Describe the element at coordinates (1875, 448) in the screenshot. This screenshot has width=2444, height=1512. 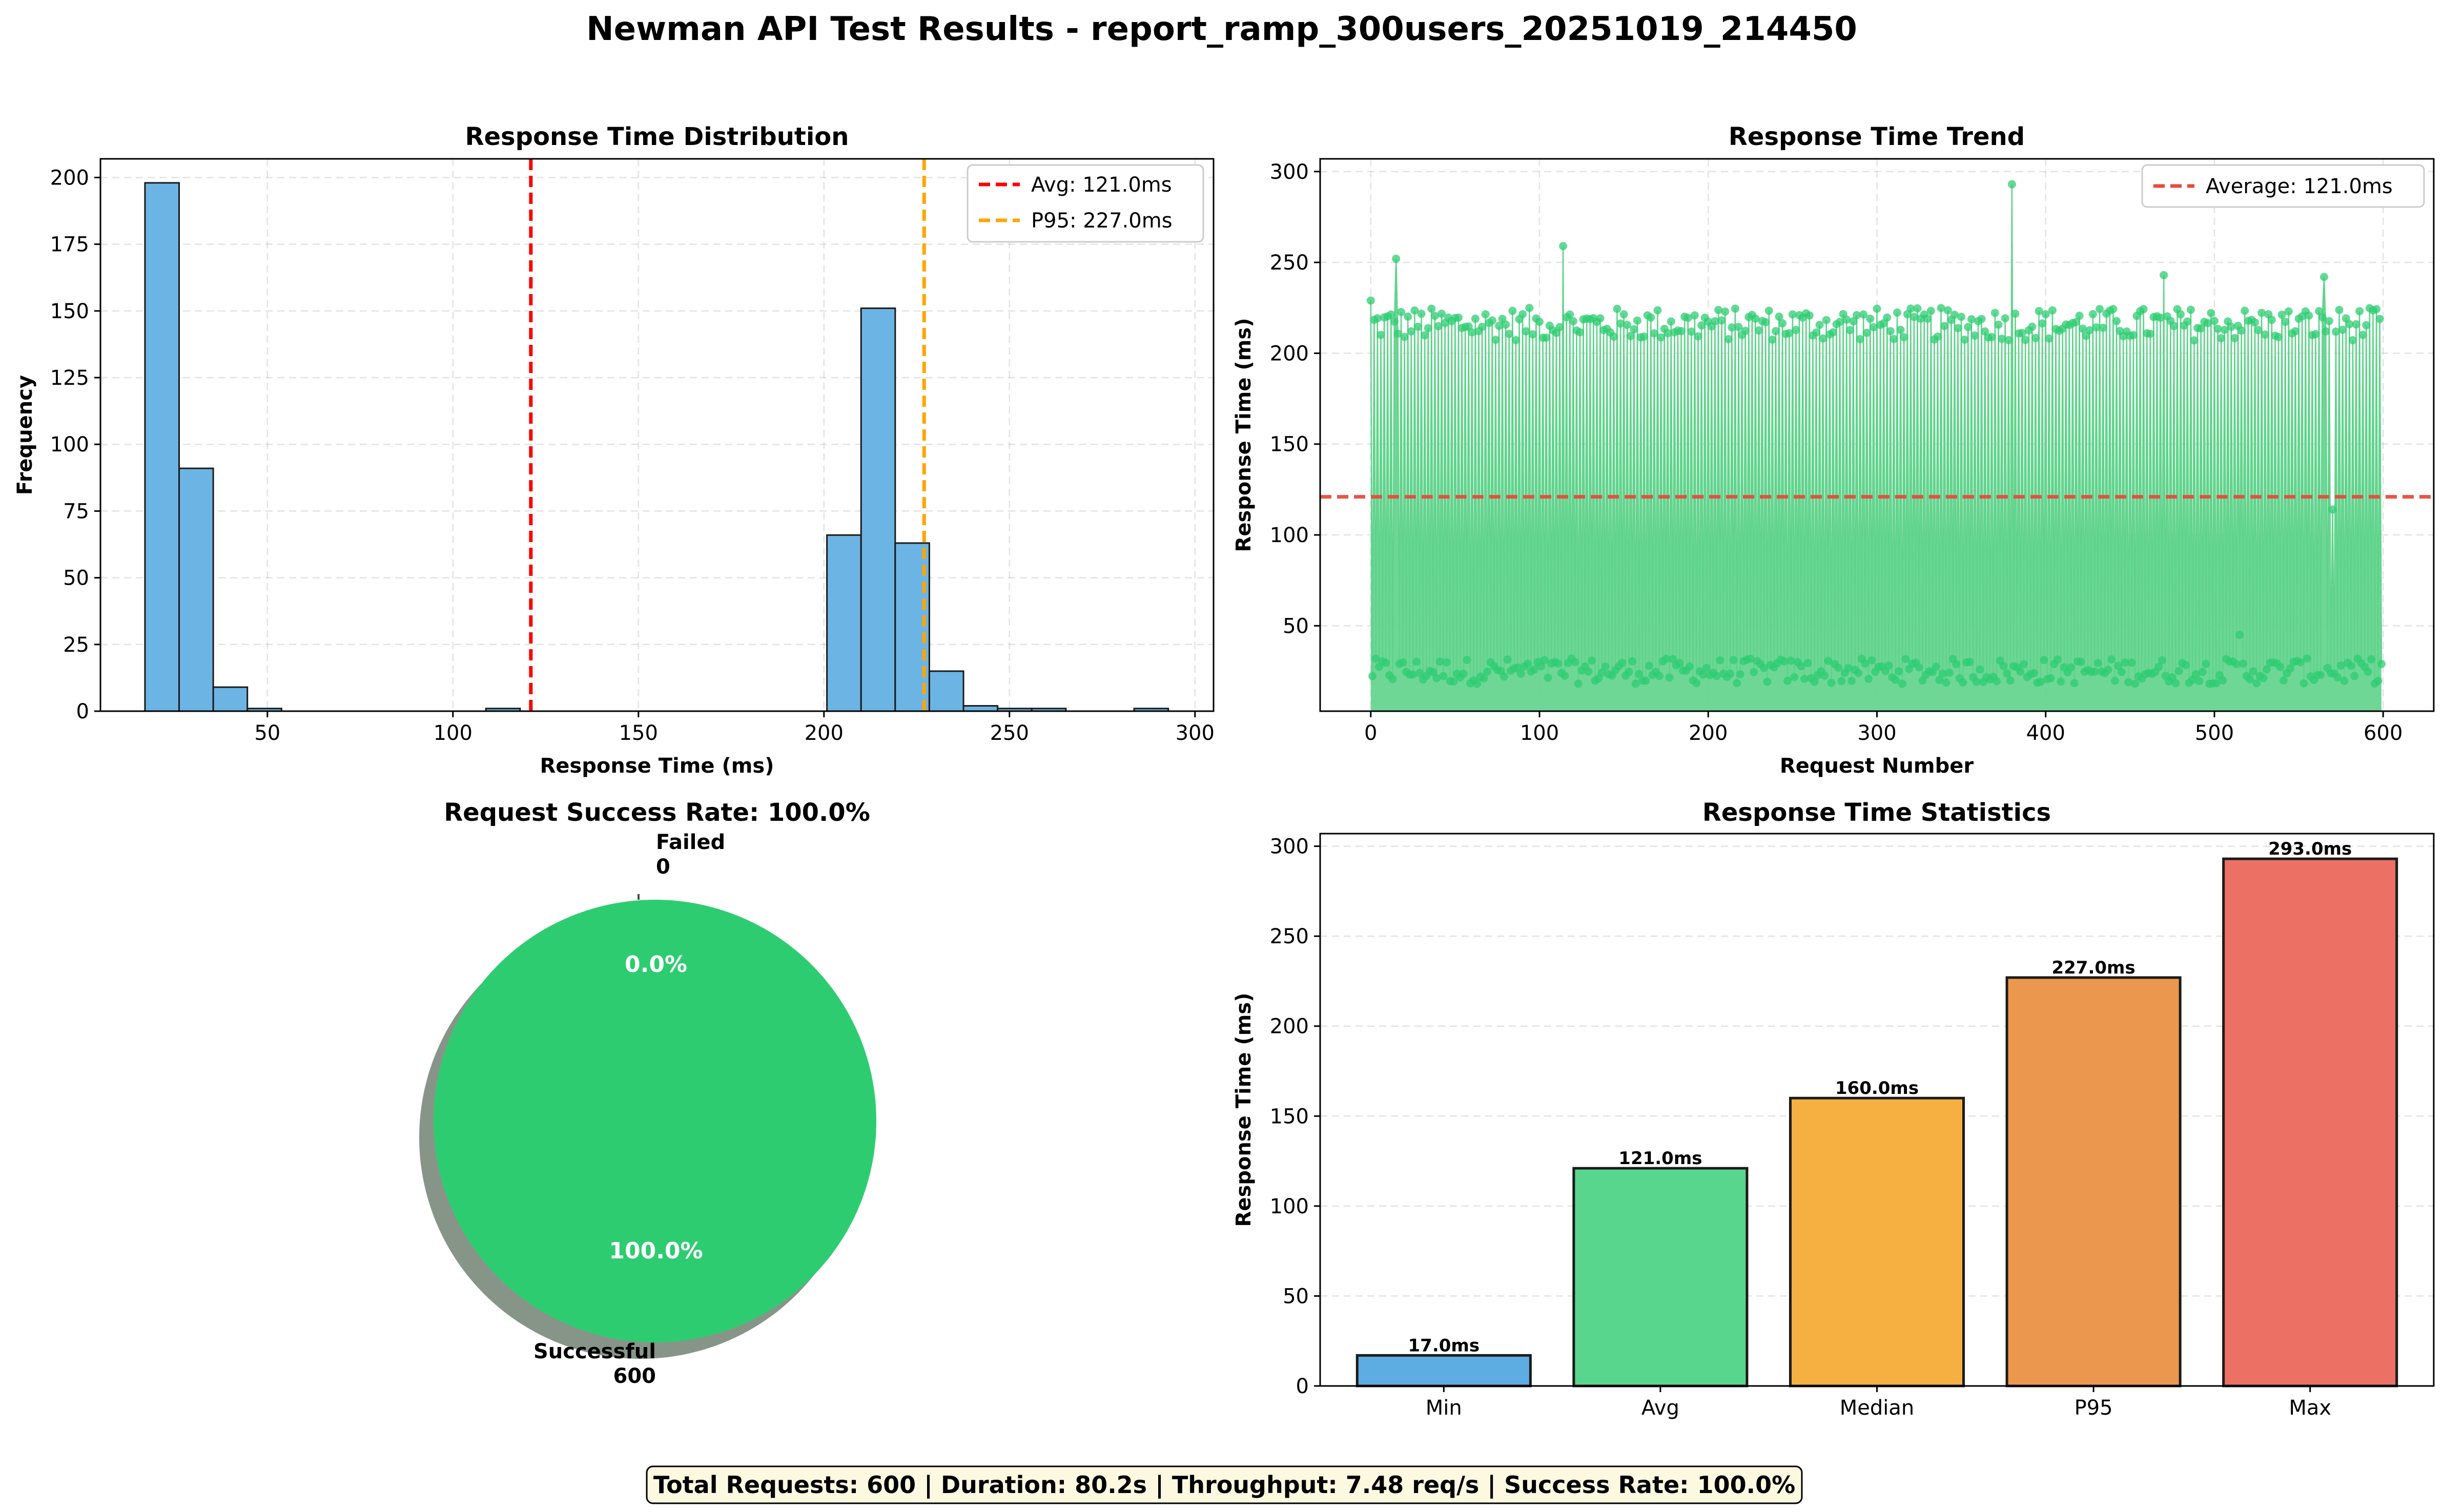
I see `trend-area` at that location.